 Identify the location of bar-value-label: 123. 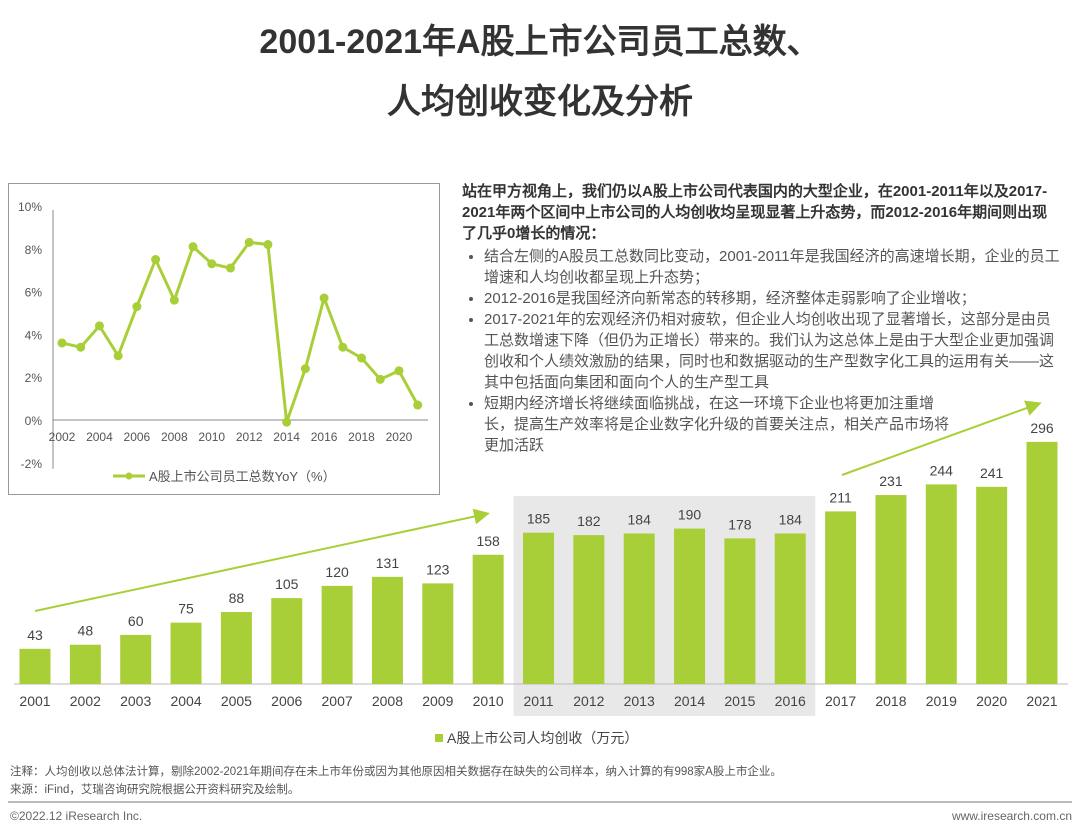
(438, 569).